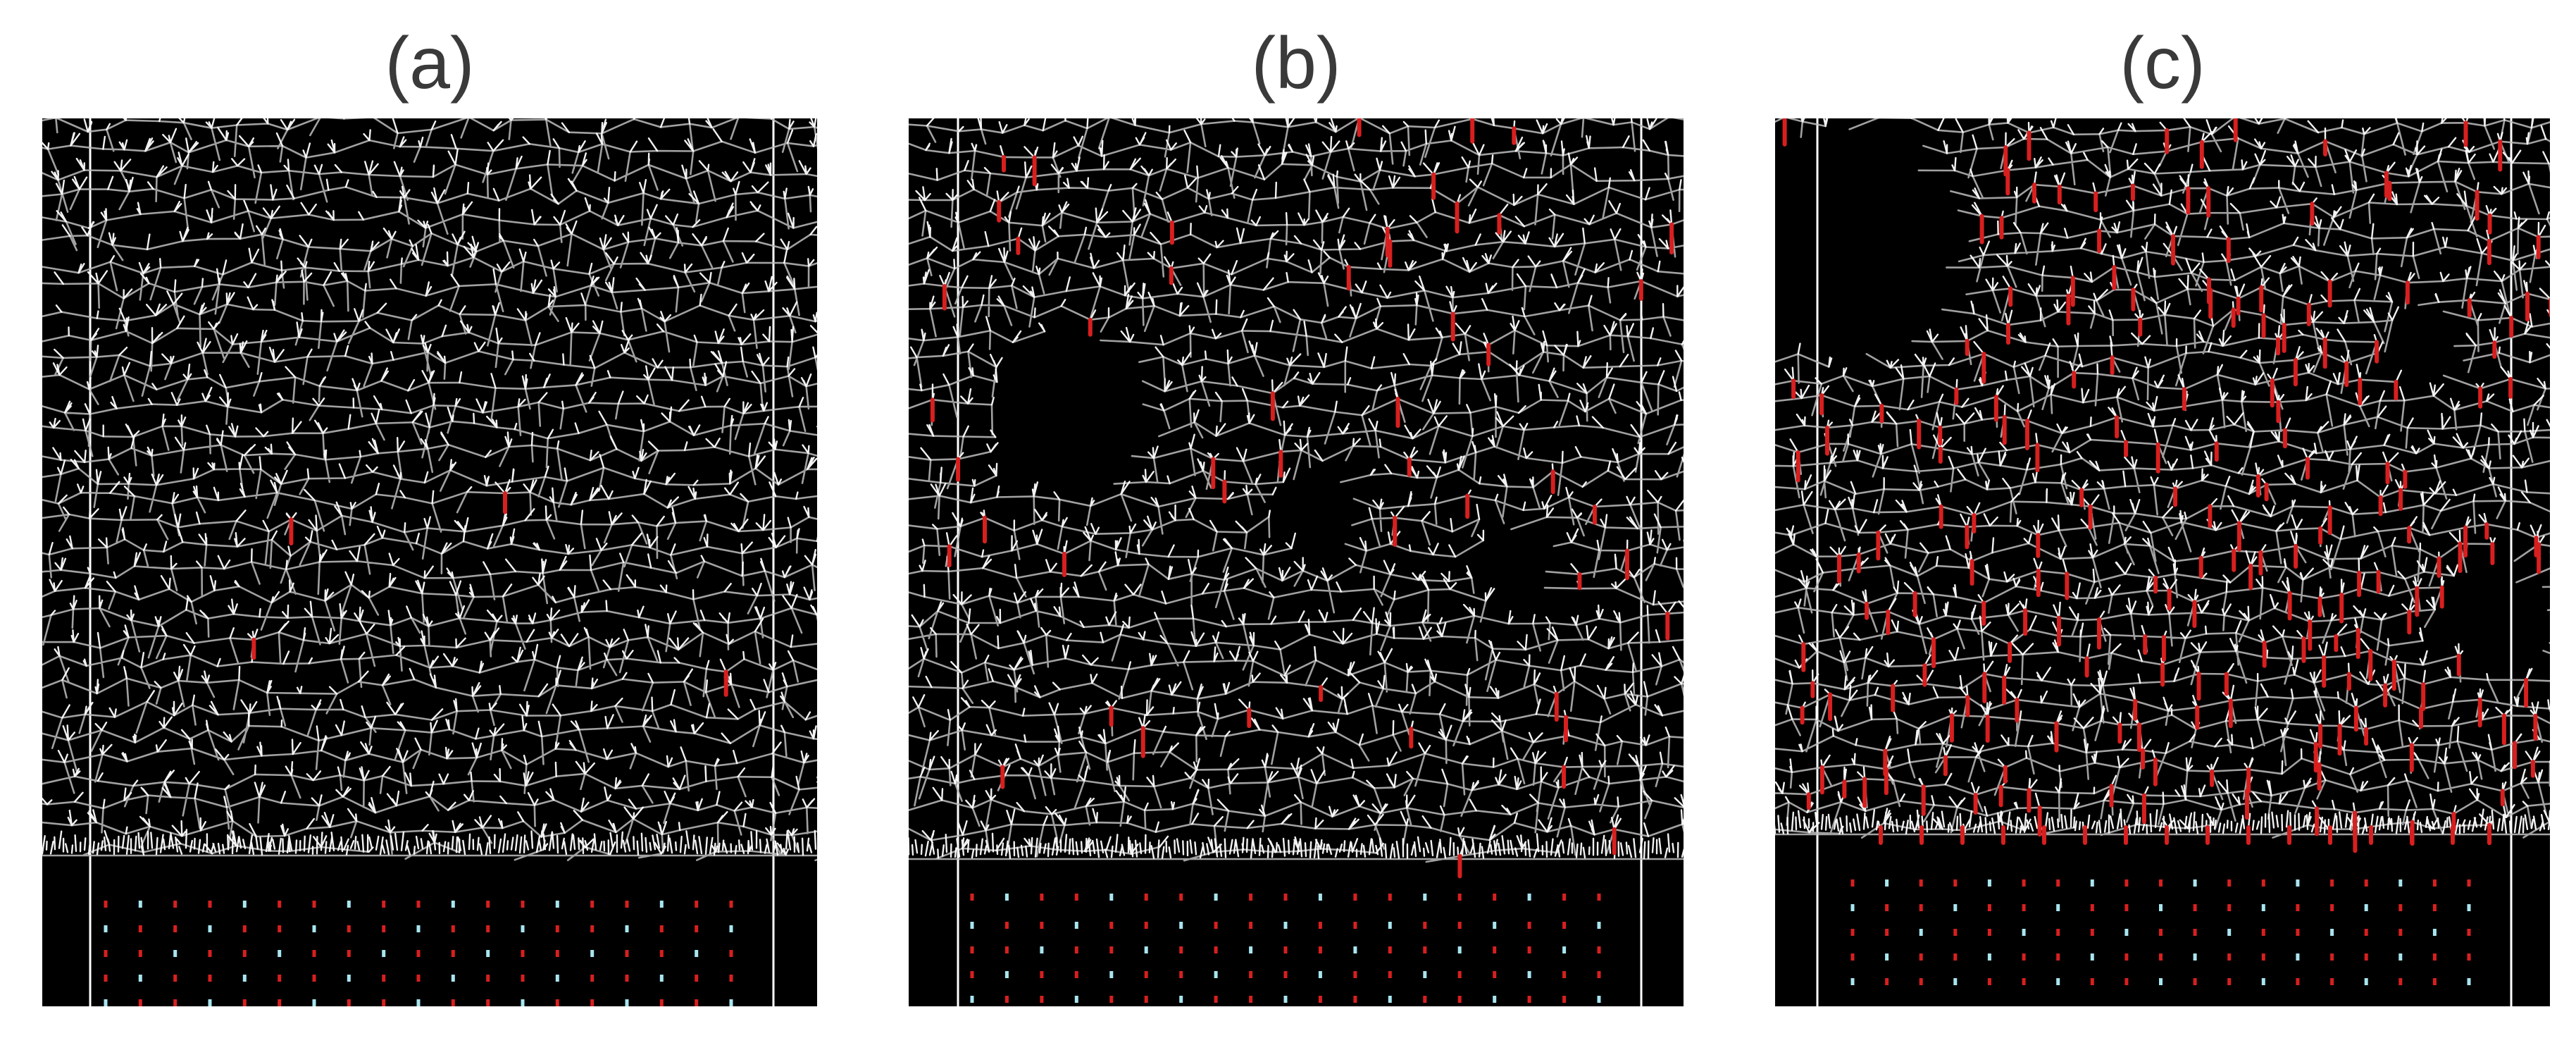 The height and width of the screenshot is (1062, 2576). What do you see at coordinates (1296, 63) in the screenshot?
I see `panel-b-label: (b)` at bounding box center [1296, 63].